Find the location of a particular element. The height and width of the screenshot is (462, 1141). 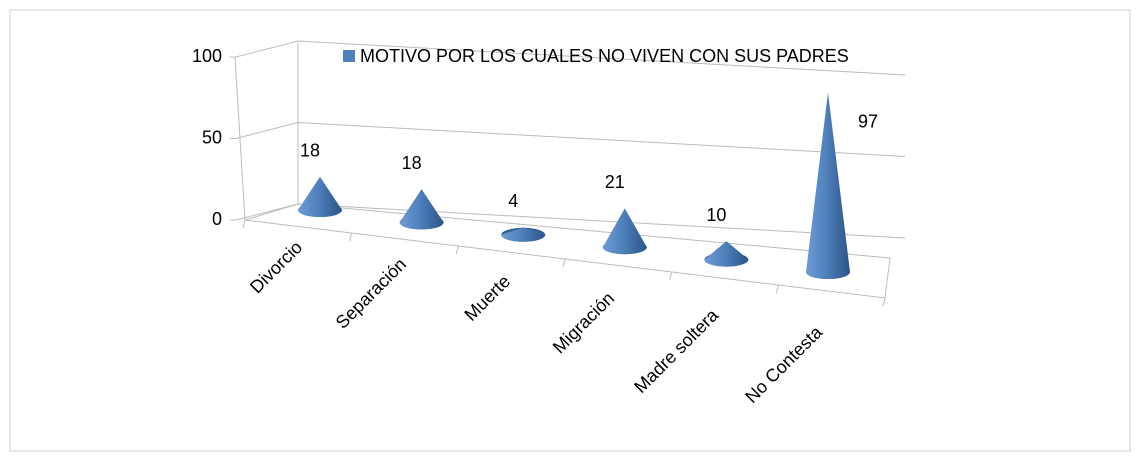

legend-swatch is located at coordinates (349, 56).